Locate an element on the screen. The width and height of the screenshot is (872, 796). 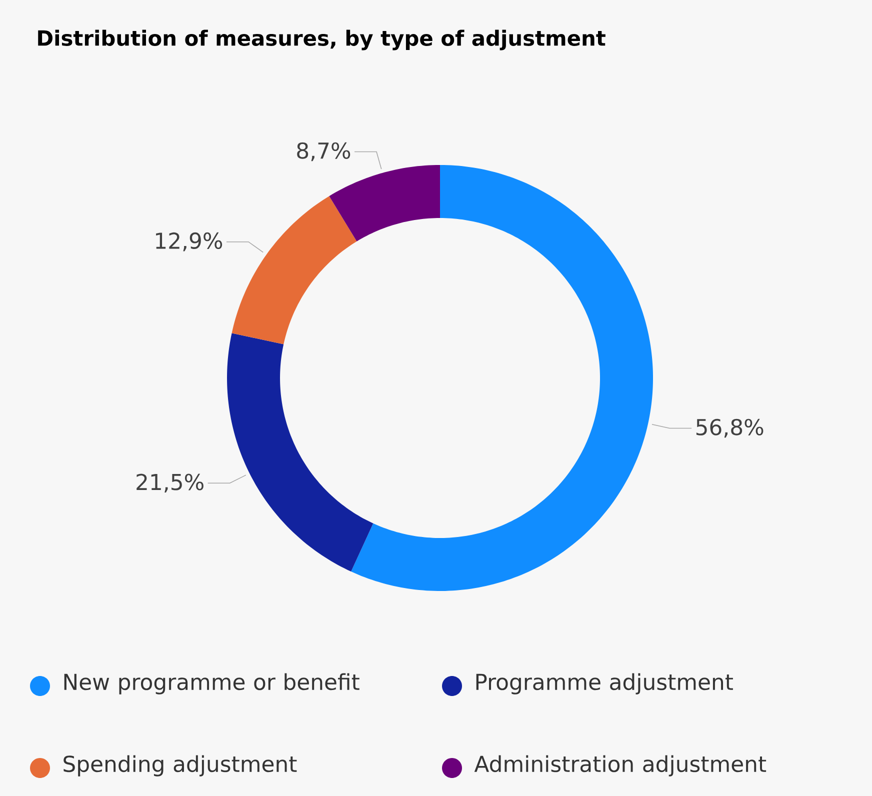
data-label: 56,8% is located at coordinates (730, 428).